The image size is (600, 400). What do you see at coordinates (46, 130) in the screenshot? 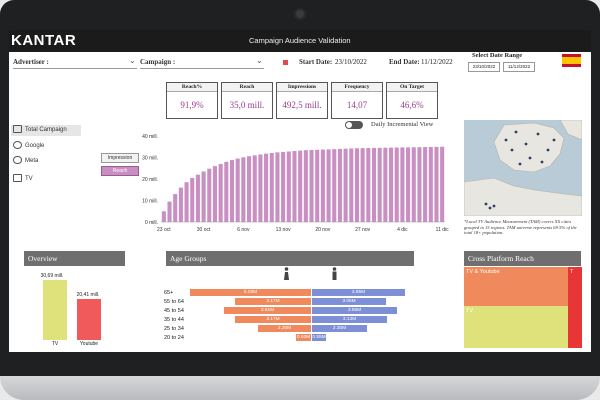
I see `sidebar-item-total-campaign: Total Campaign` at bounding box center [46, 130].